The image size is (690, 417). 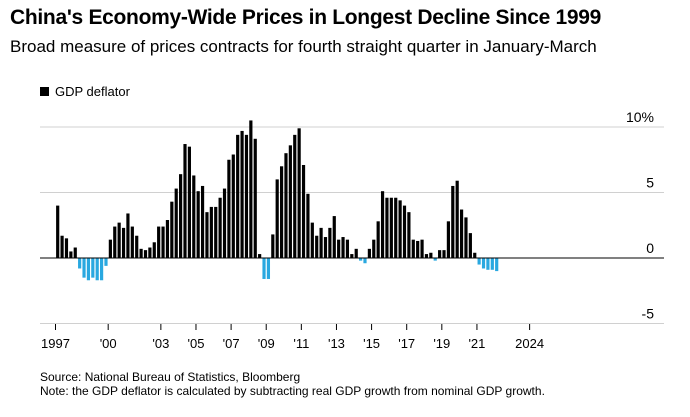 I want to click on x-tick-label: '09, so click(x=266, y=343).